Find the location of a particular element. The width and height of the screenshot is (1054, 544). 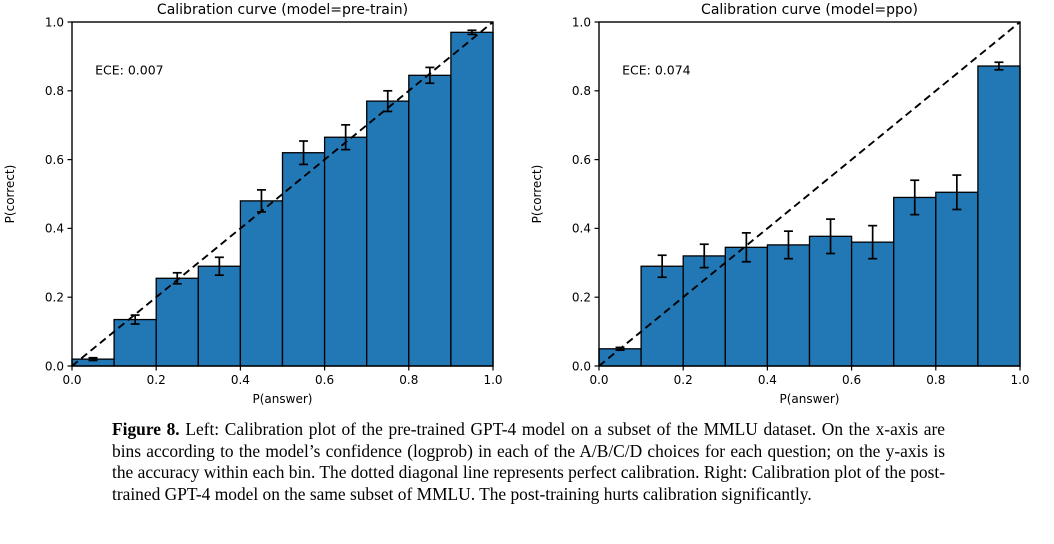

chart-title: Calibration curve (model=ppo) is located at coordinates (809, 10).